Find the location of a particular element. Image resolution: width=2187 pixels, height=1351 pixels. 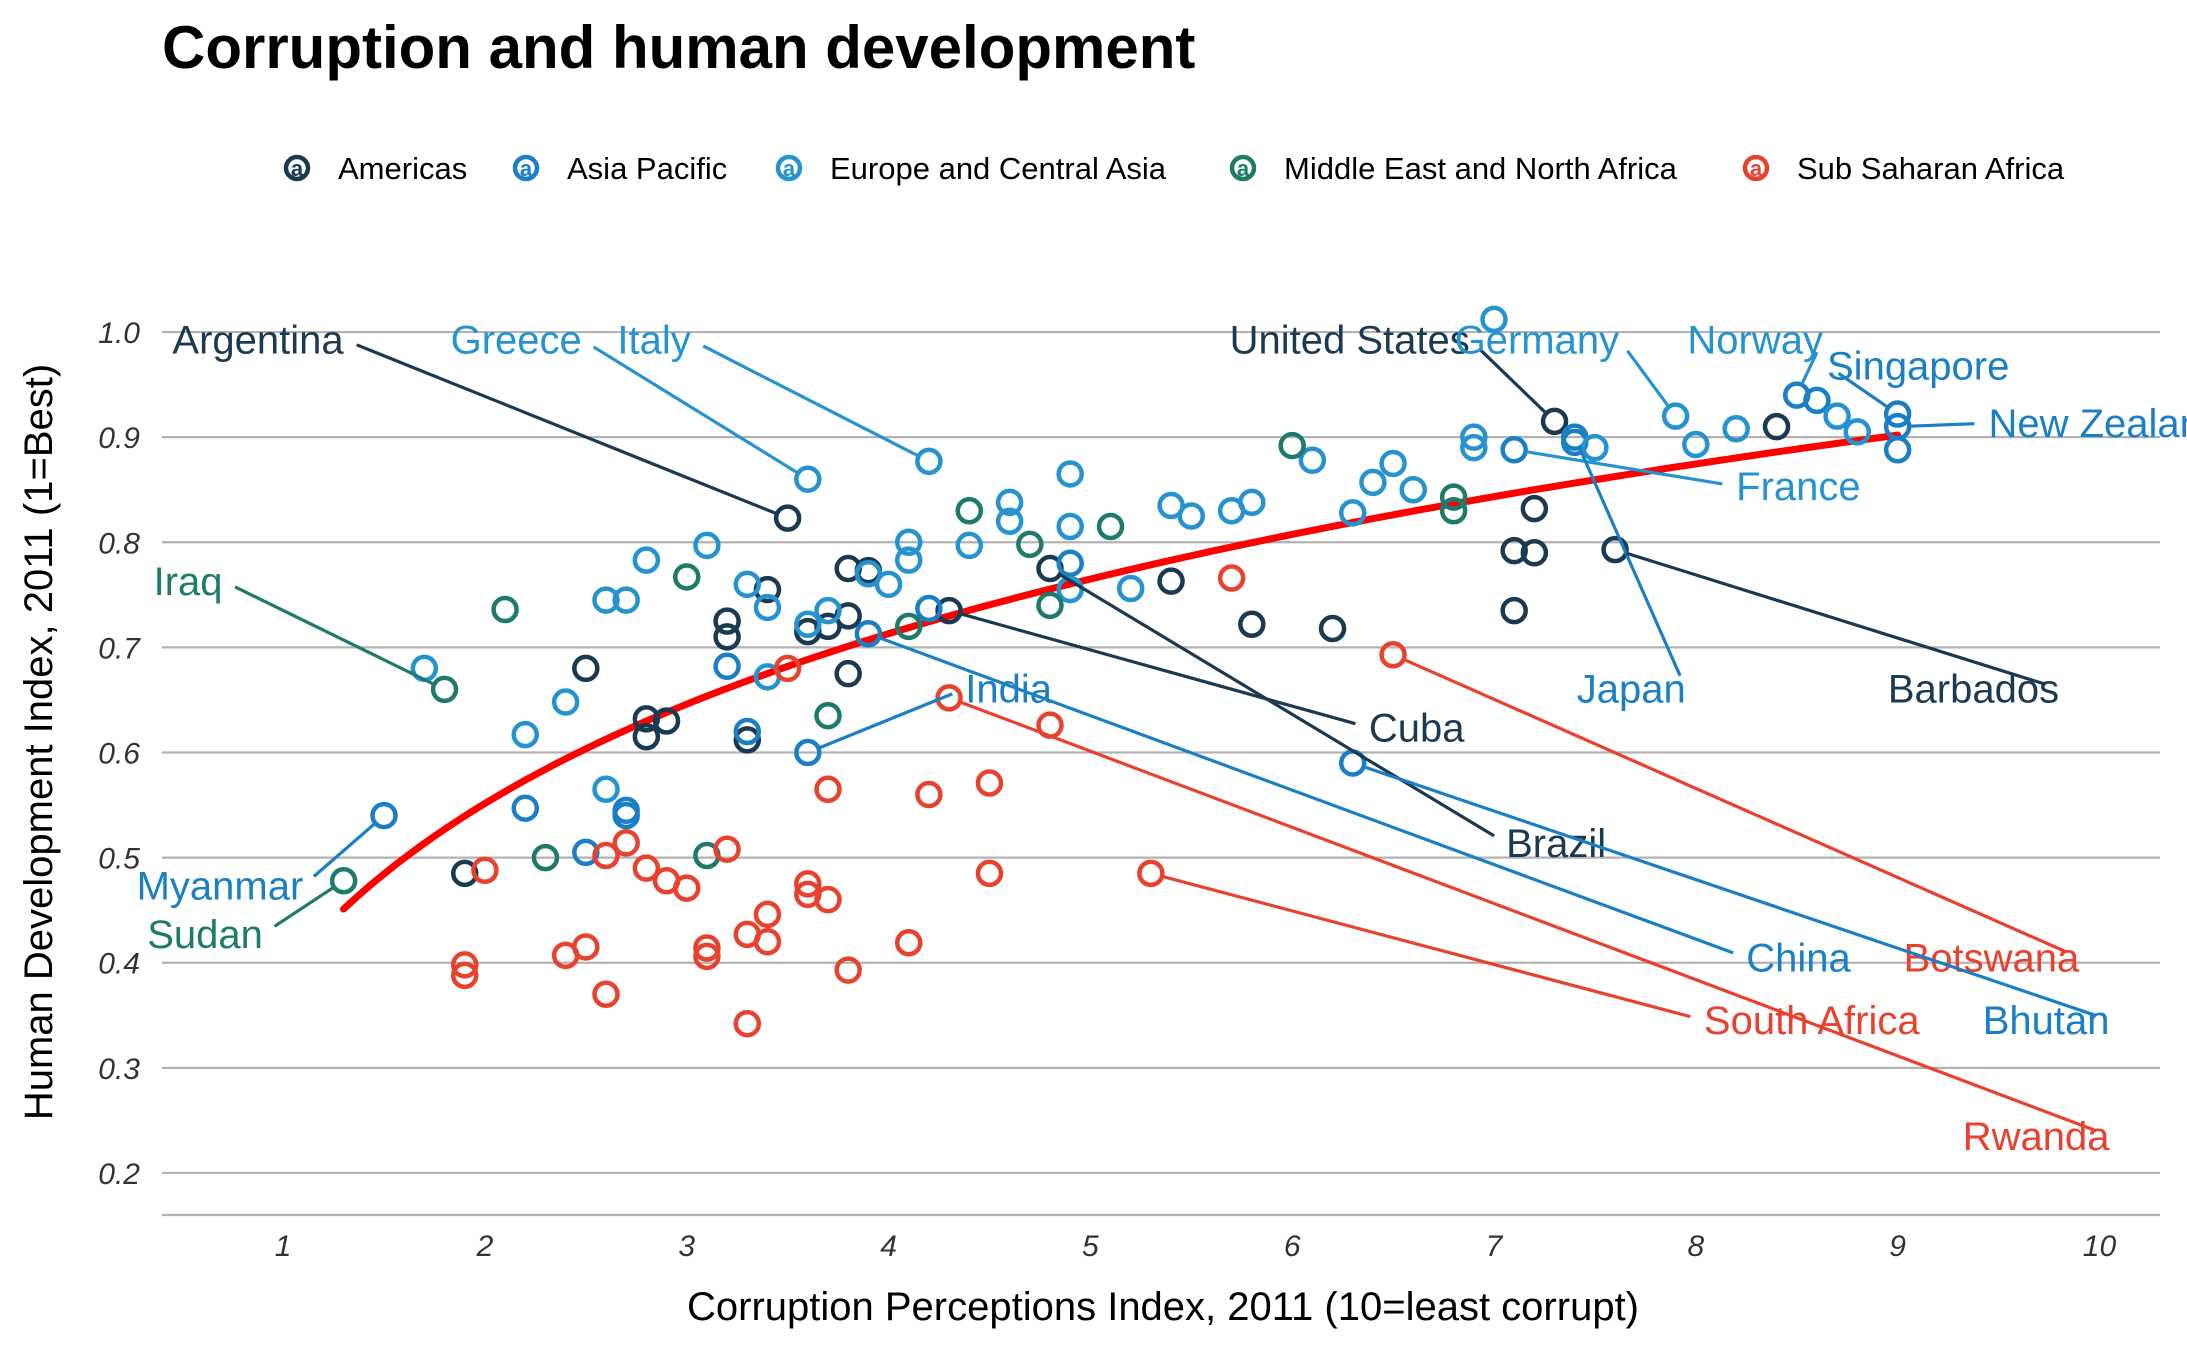

legend-item-asia-pacific: a Asia Pacific is located at coordinates (619, 168).